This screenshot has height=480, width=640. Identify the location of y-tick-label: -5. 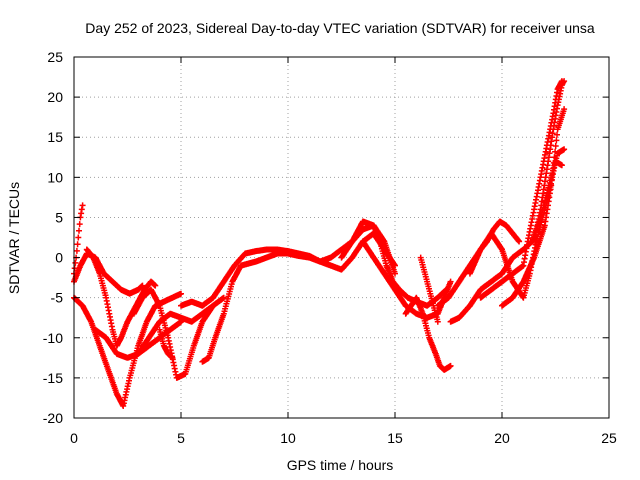
(57, 298).